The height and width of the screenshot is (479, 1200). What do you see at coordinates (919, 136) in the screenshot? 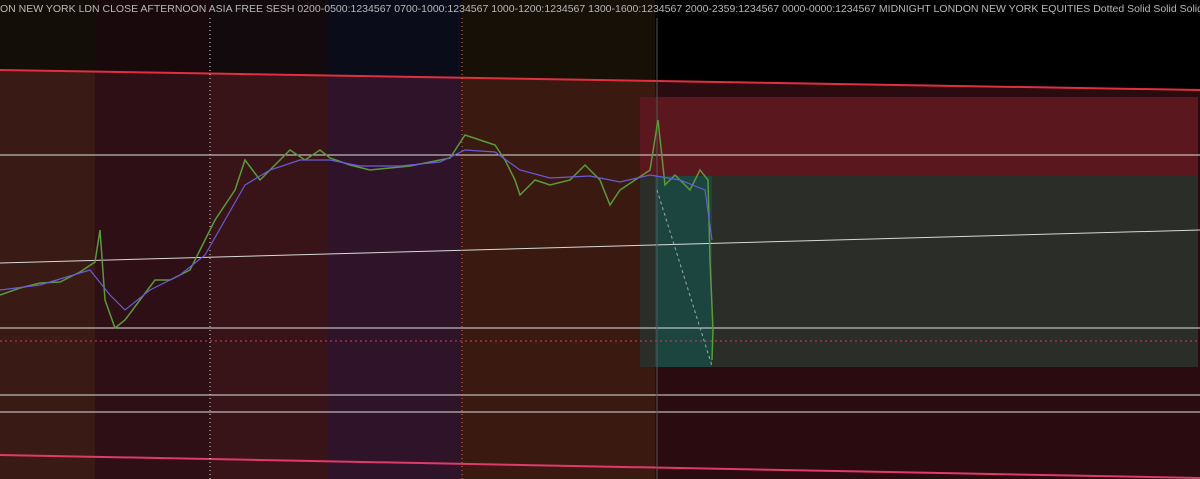
I see `stop-zone` at bounding box center [919, 136].